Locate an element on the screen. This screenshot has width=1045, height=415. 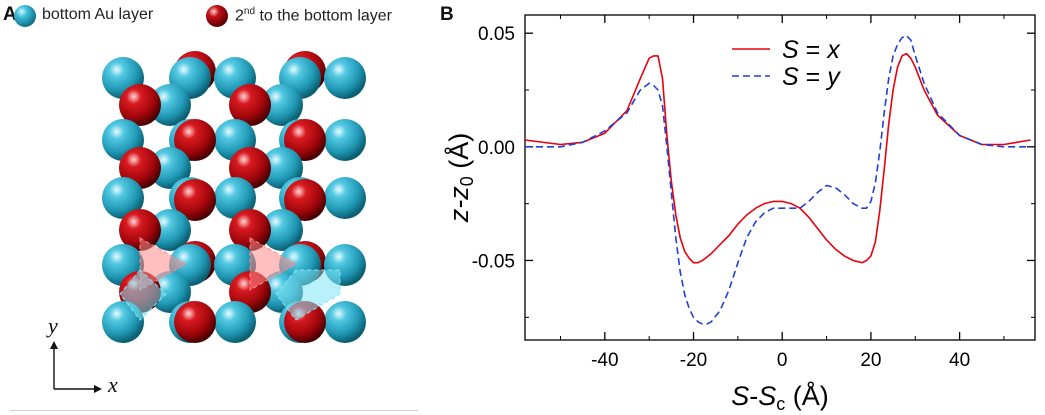
legend-second-sup: nd is located at coordinates (249, 11).